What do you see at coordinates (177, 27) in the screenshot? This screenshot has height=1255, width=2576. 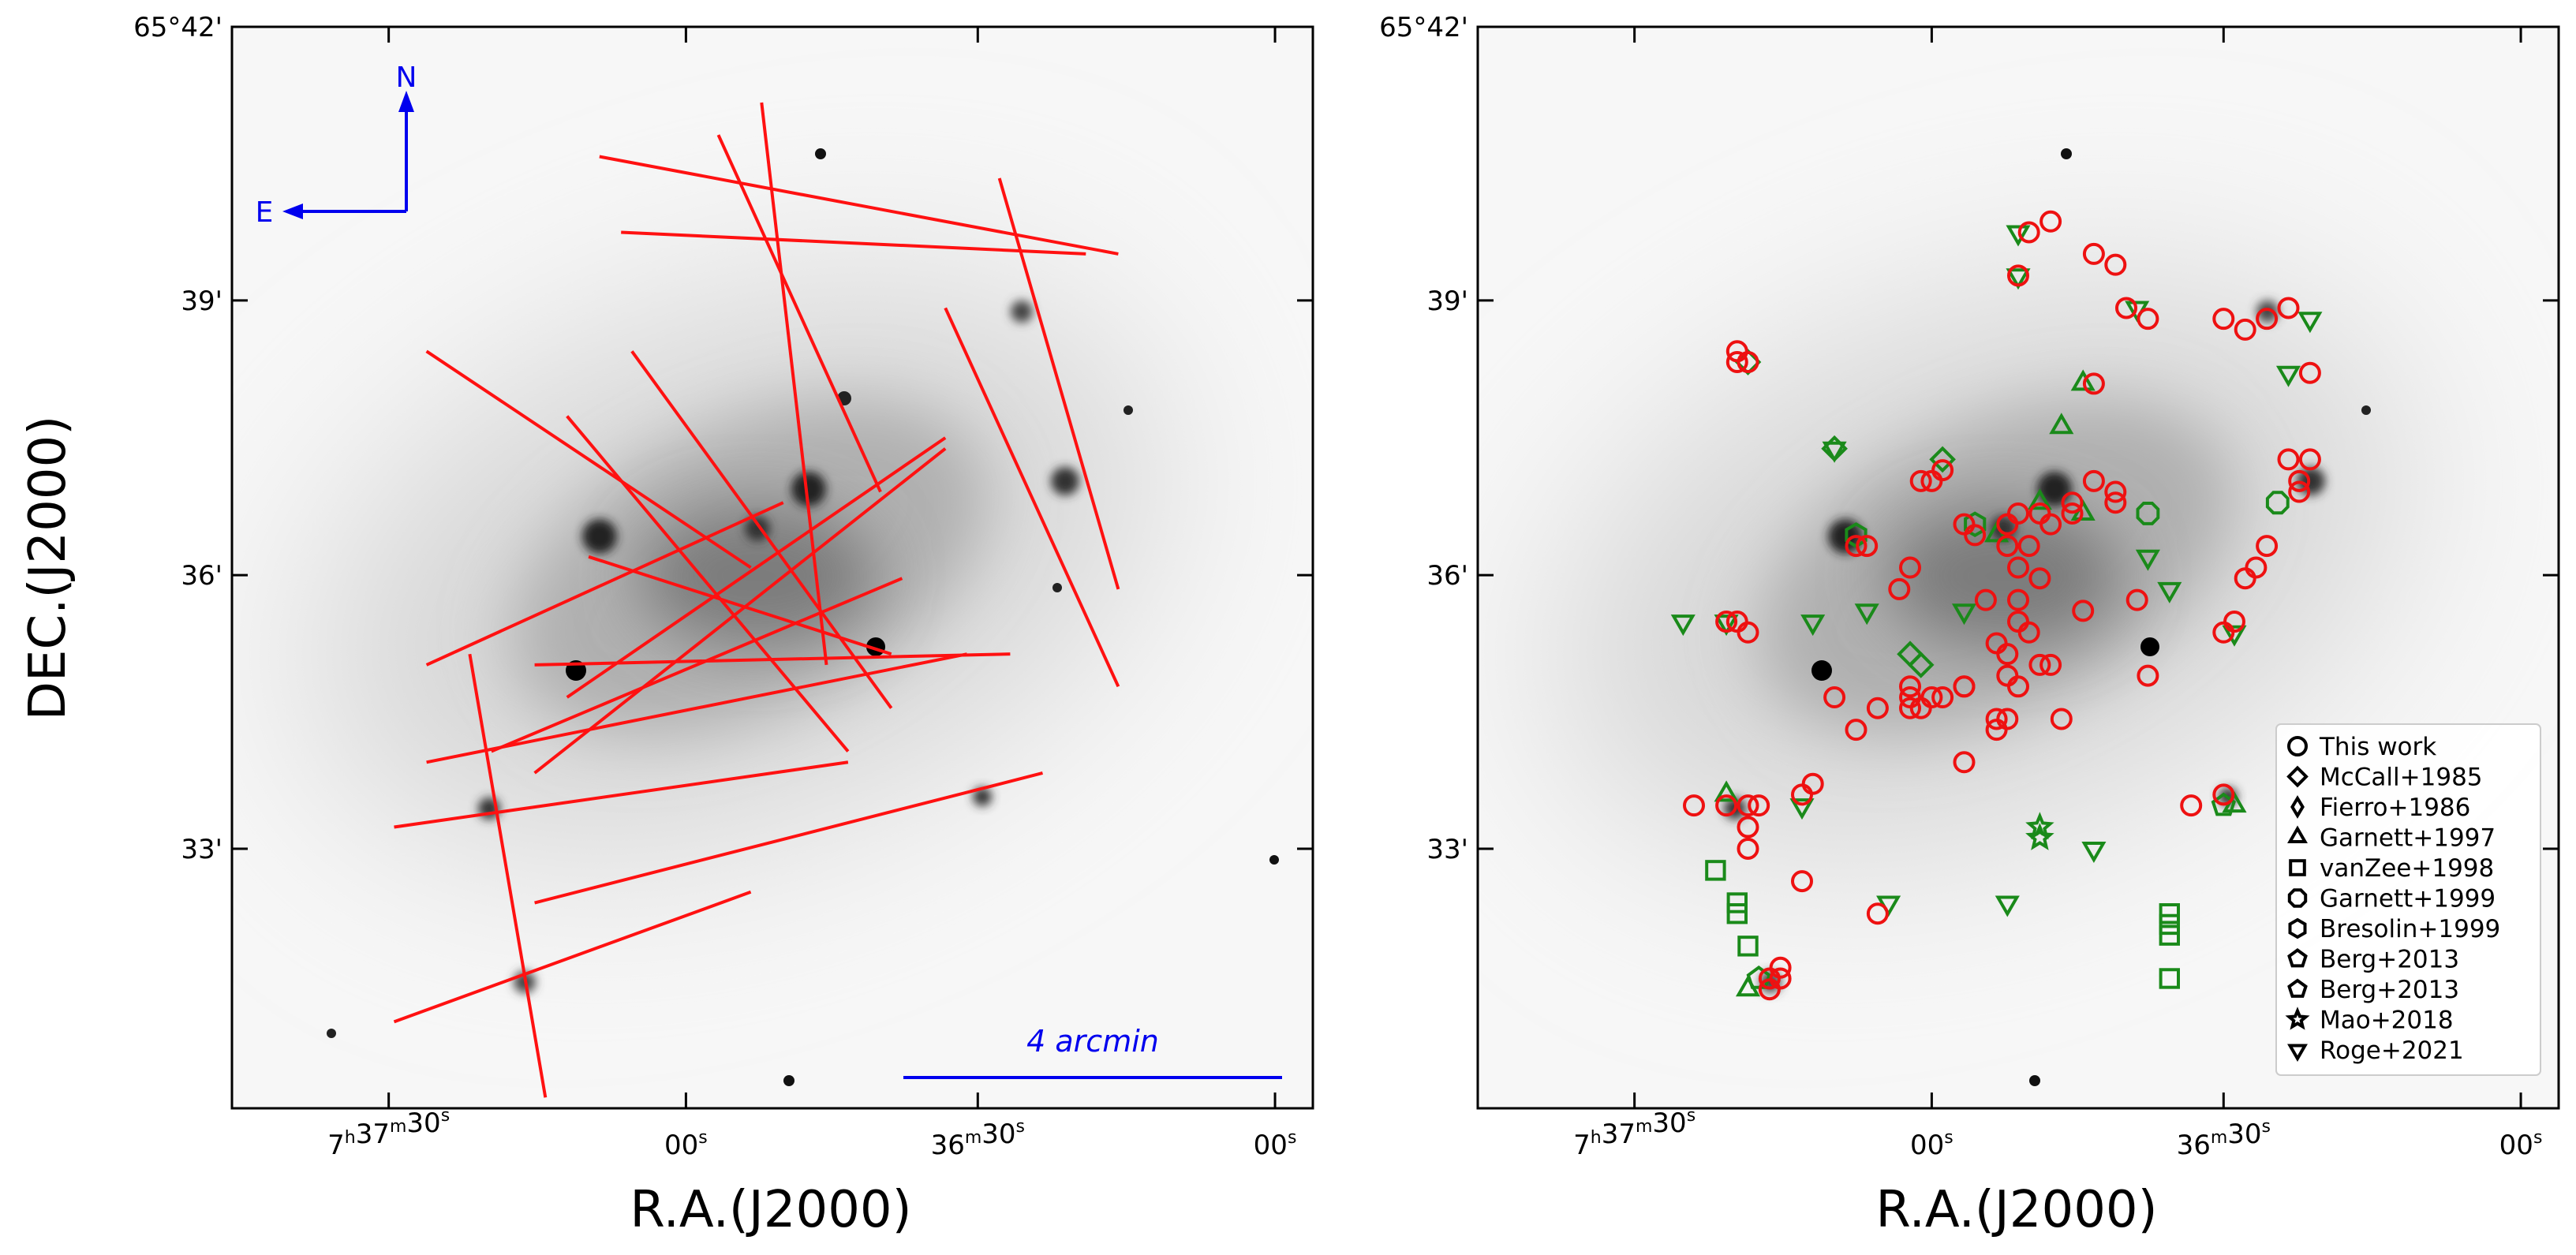 I see `left-dec-tick-label-0: 65°42'` at bounding box center [177, 27].